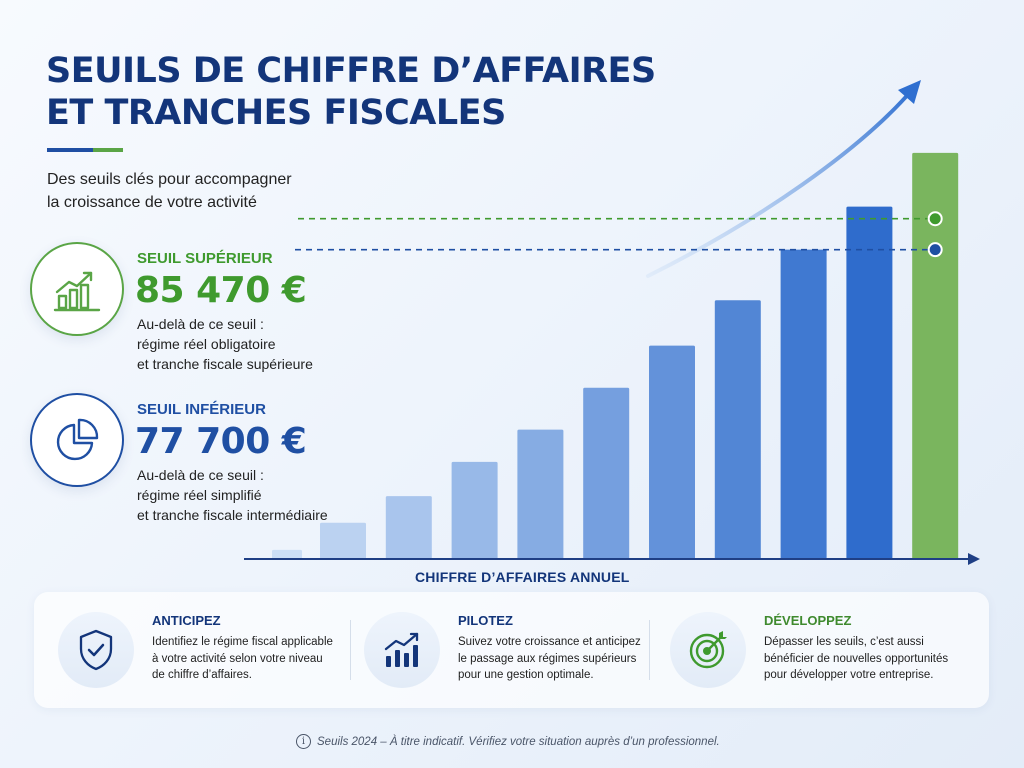 The image size is (1024, 768). Describe the element at coordinates (402, 650) in the screenshot. I see `rising-bars-icon` at that location.